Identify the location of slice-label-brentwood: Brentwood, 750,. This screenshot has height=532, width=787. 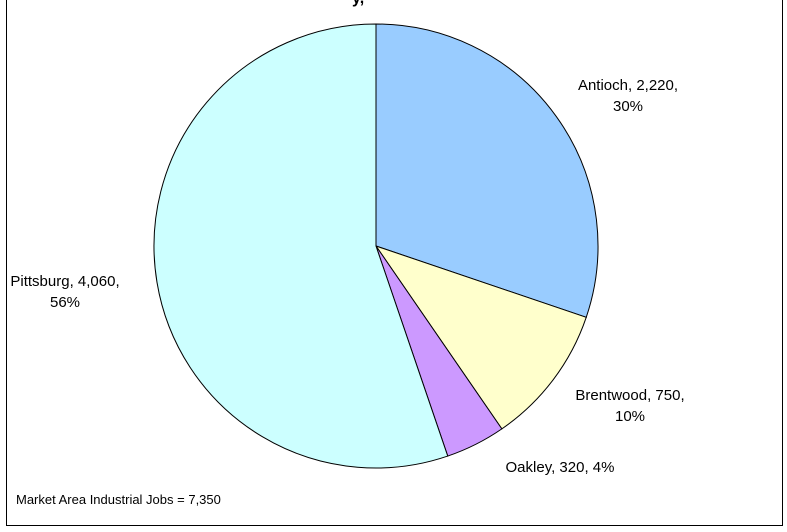
(629, 395).